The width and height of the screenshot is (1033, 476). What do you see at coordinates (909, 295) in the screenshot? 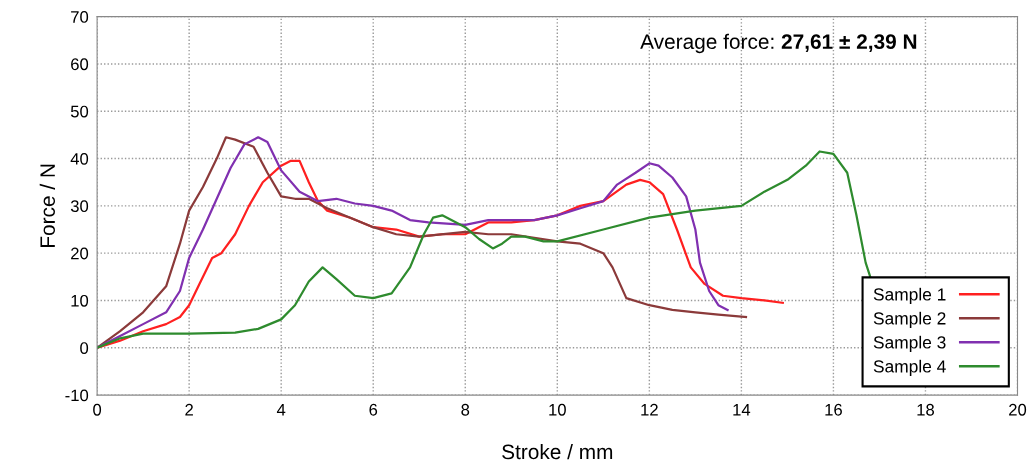
I see `legend-label: Sample 1` at bounding box center [909, 295].